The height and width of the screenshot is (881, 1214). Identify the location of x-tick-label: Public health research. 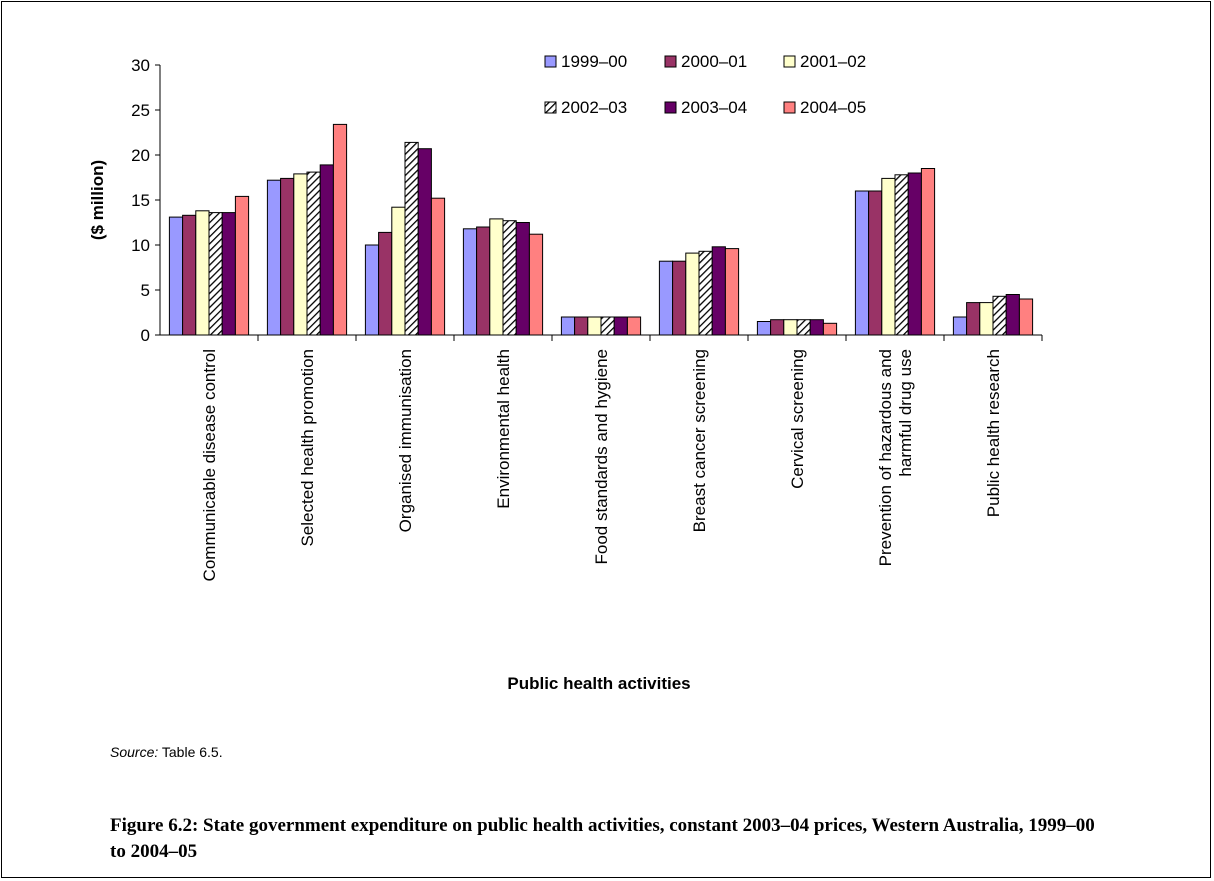
(993, 433).